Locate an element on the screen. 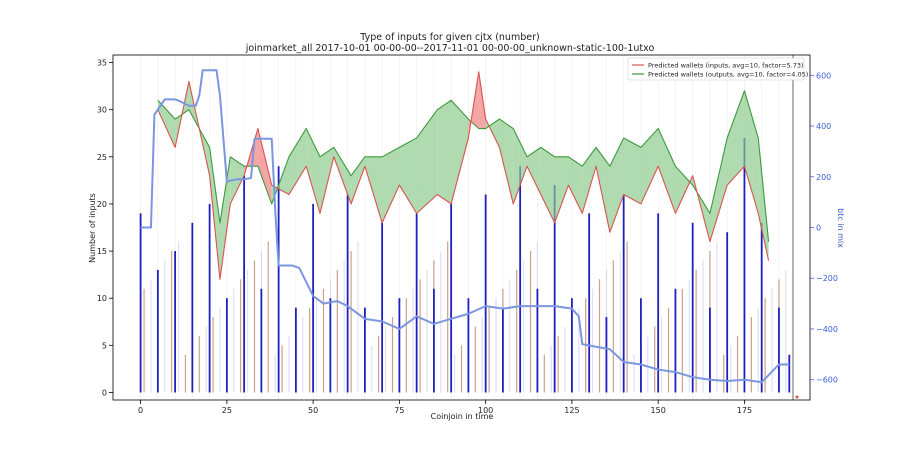  x-tick-label: 75 is located at coordinates (399, 410).